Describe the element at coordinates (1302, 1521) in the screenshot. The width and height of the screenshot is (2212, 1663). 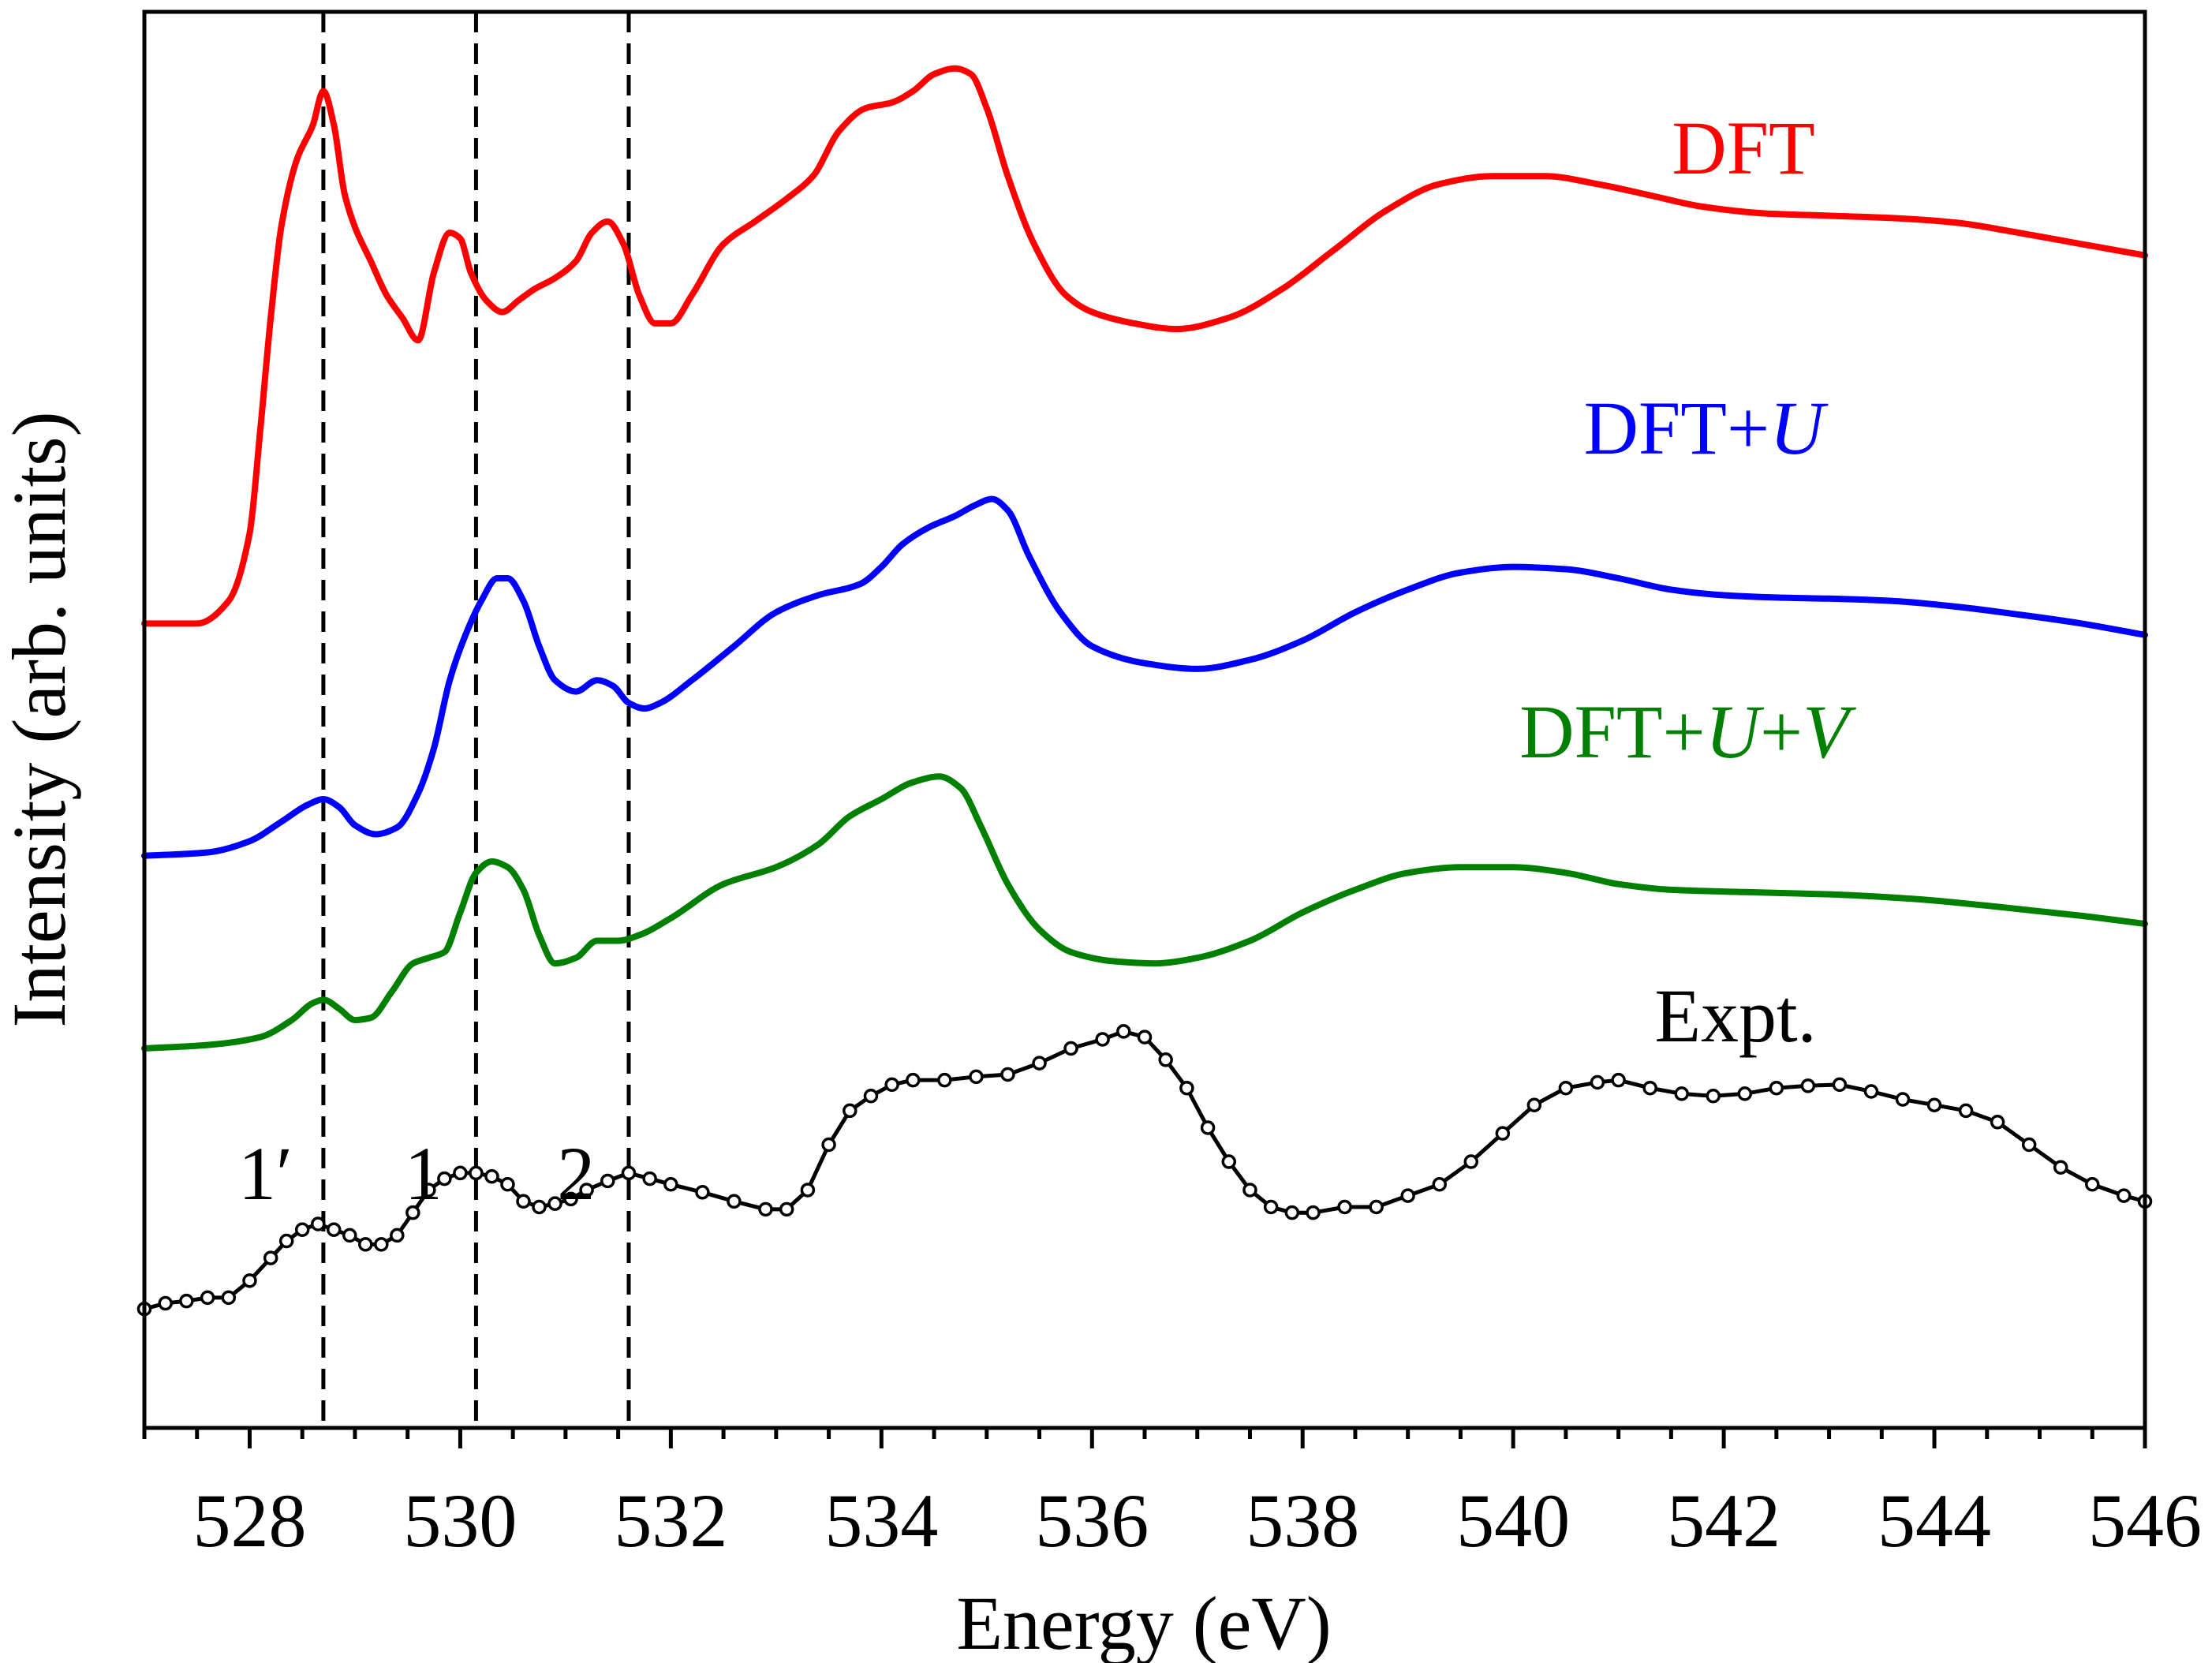
I see `x-tick-label: 538` at that location.